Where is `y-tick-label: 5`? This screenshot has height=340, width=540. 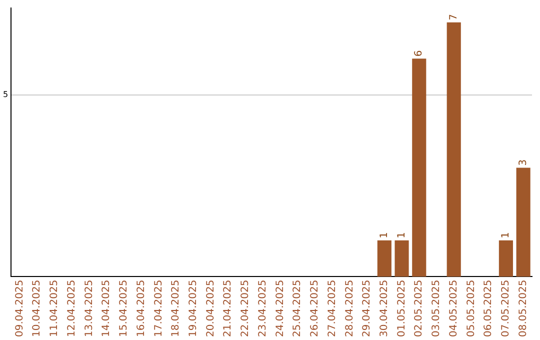 y-tick-label: 5 is located at coordinates (5, 95).